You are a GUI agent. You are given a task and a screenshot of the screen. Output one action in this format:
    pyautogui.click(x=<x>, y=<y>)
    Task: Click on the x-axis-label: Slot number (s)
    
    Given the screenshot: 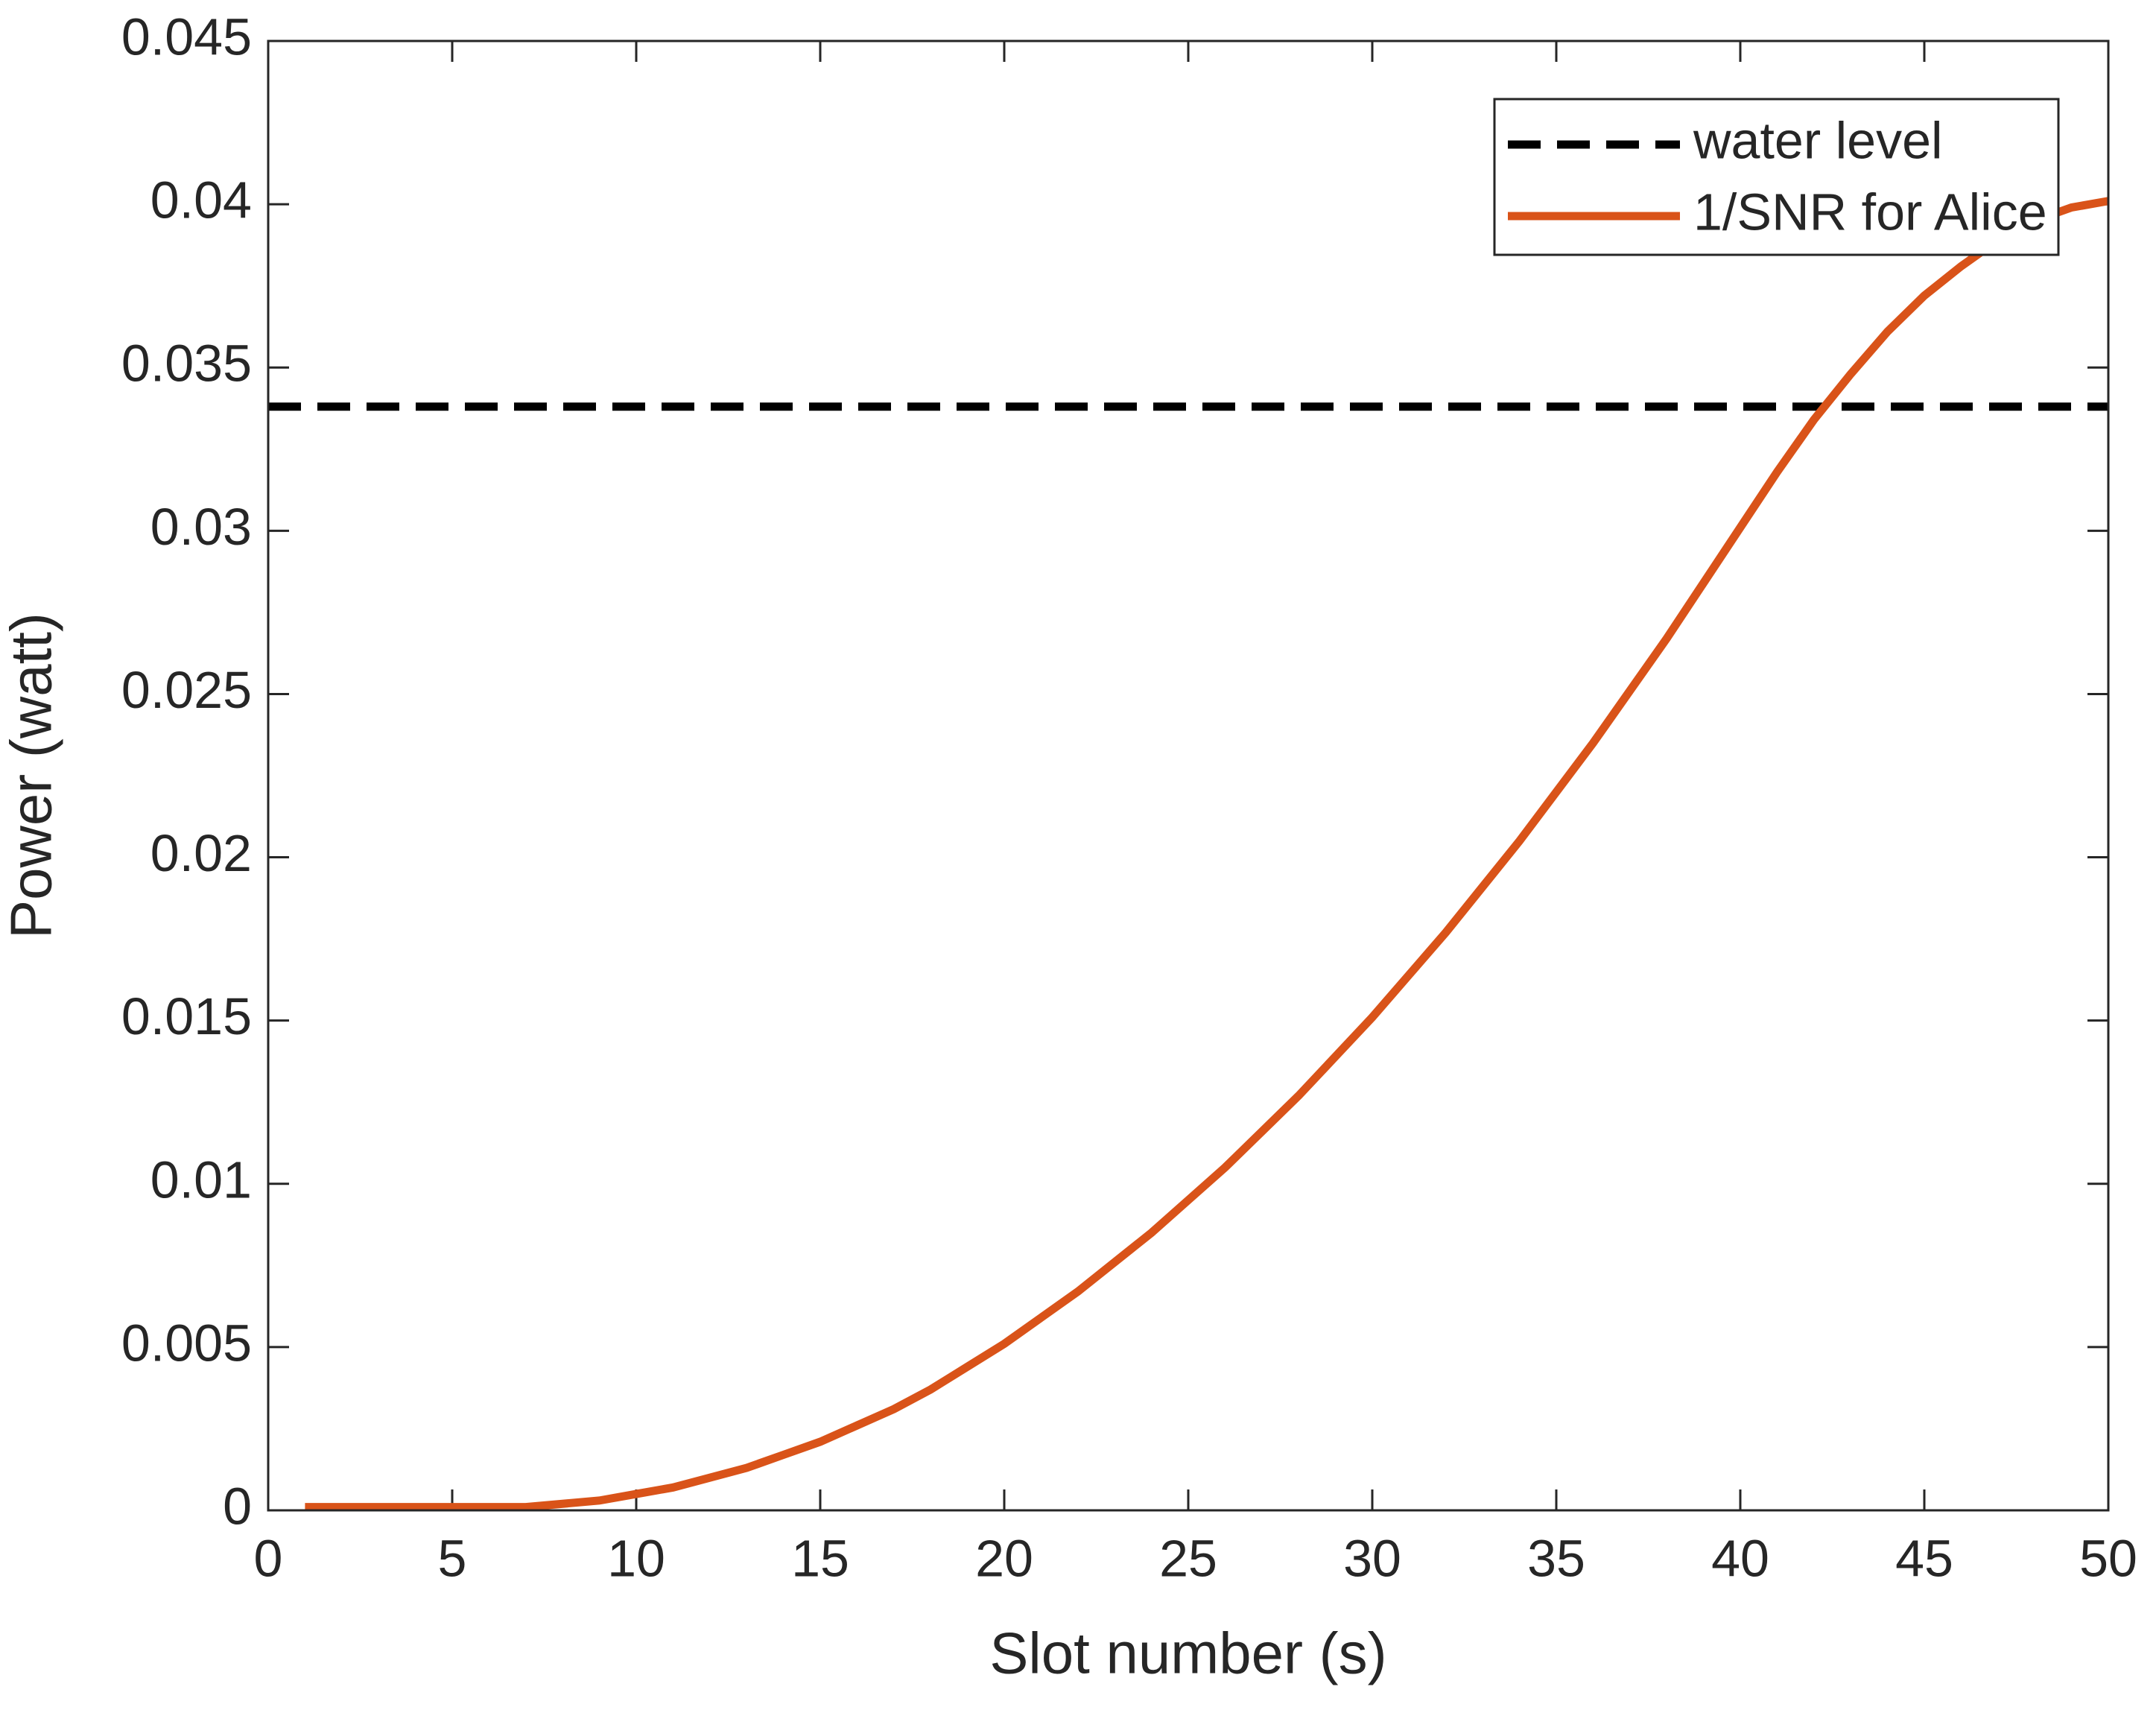 What is the action you would take?
    pyautogui.click(x=1187, y=1653)
    